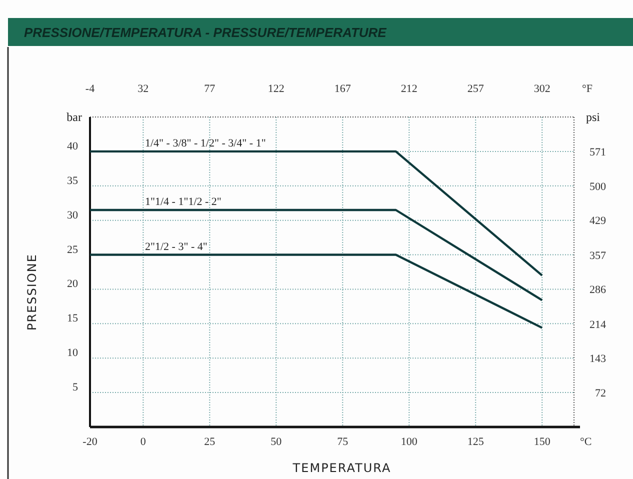 Image resolution: width=633 pixels, height=479 pixels. What do you see at coordinates (343, 442) in the screenshot?
I see `x-tick-label: 75` at bounding box center [343, 442].